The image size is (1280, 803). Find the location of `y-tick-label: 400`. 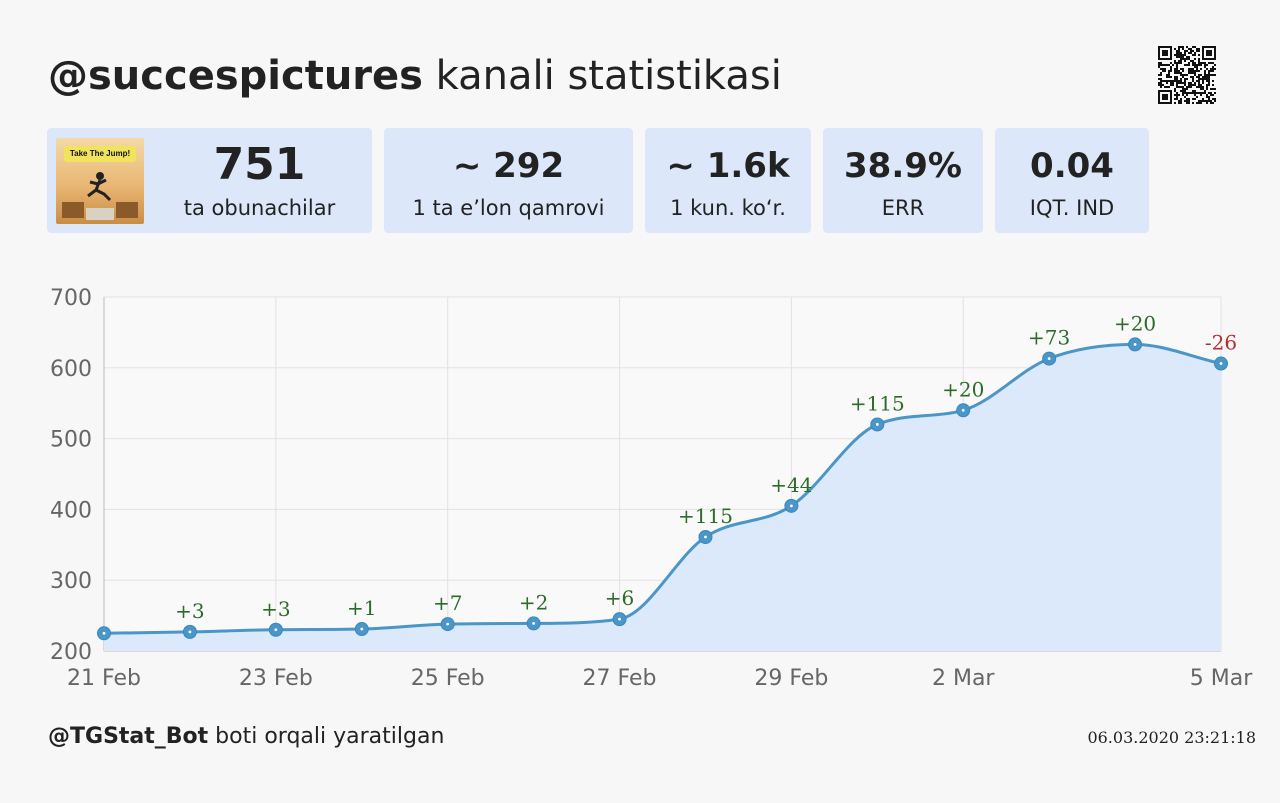

y-tick-label: 400 is located at coordinates (71, 510).